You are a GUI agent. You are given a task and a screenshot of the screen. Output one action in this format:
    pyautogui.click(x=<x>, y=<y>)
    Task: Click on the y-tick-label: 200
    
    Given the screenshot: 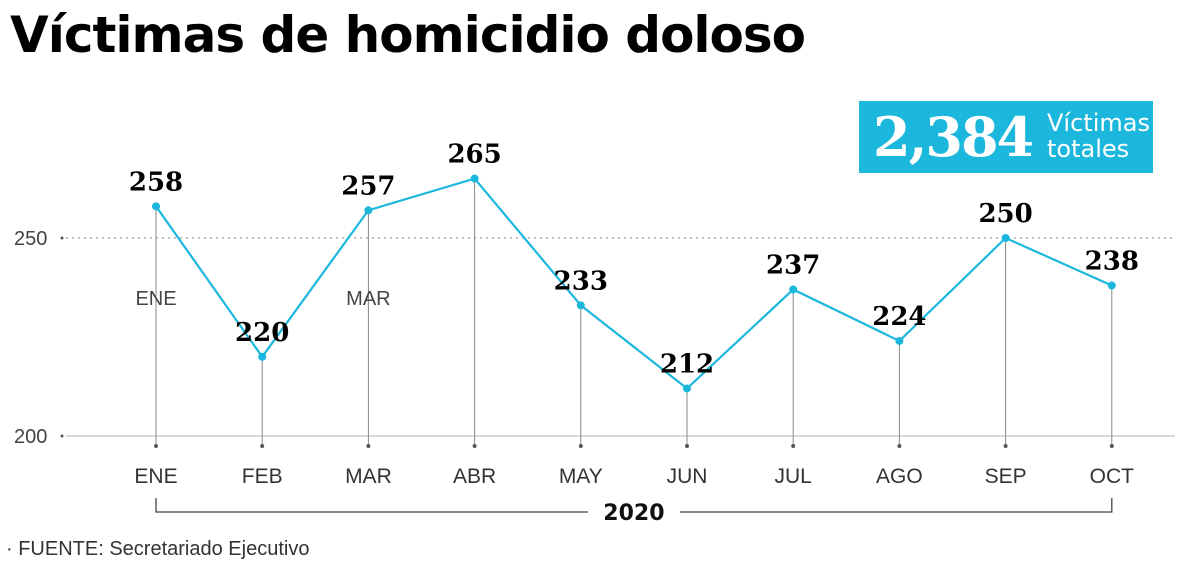 What is the action you would take?
    pyautogui.click(x=30, y=437)
    